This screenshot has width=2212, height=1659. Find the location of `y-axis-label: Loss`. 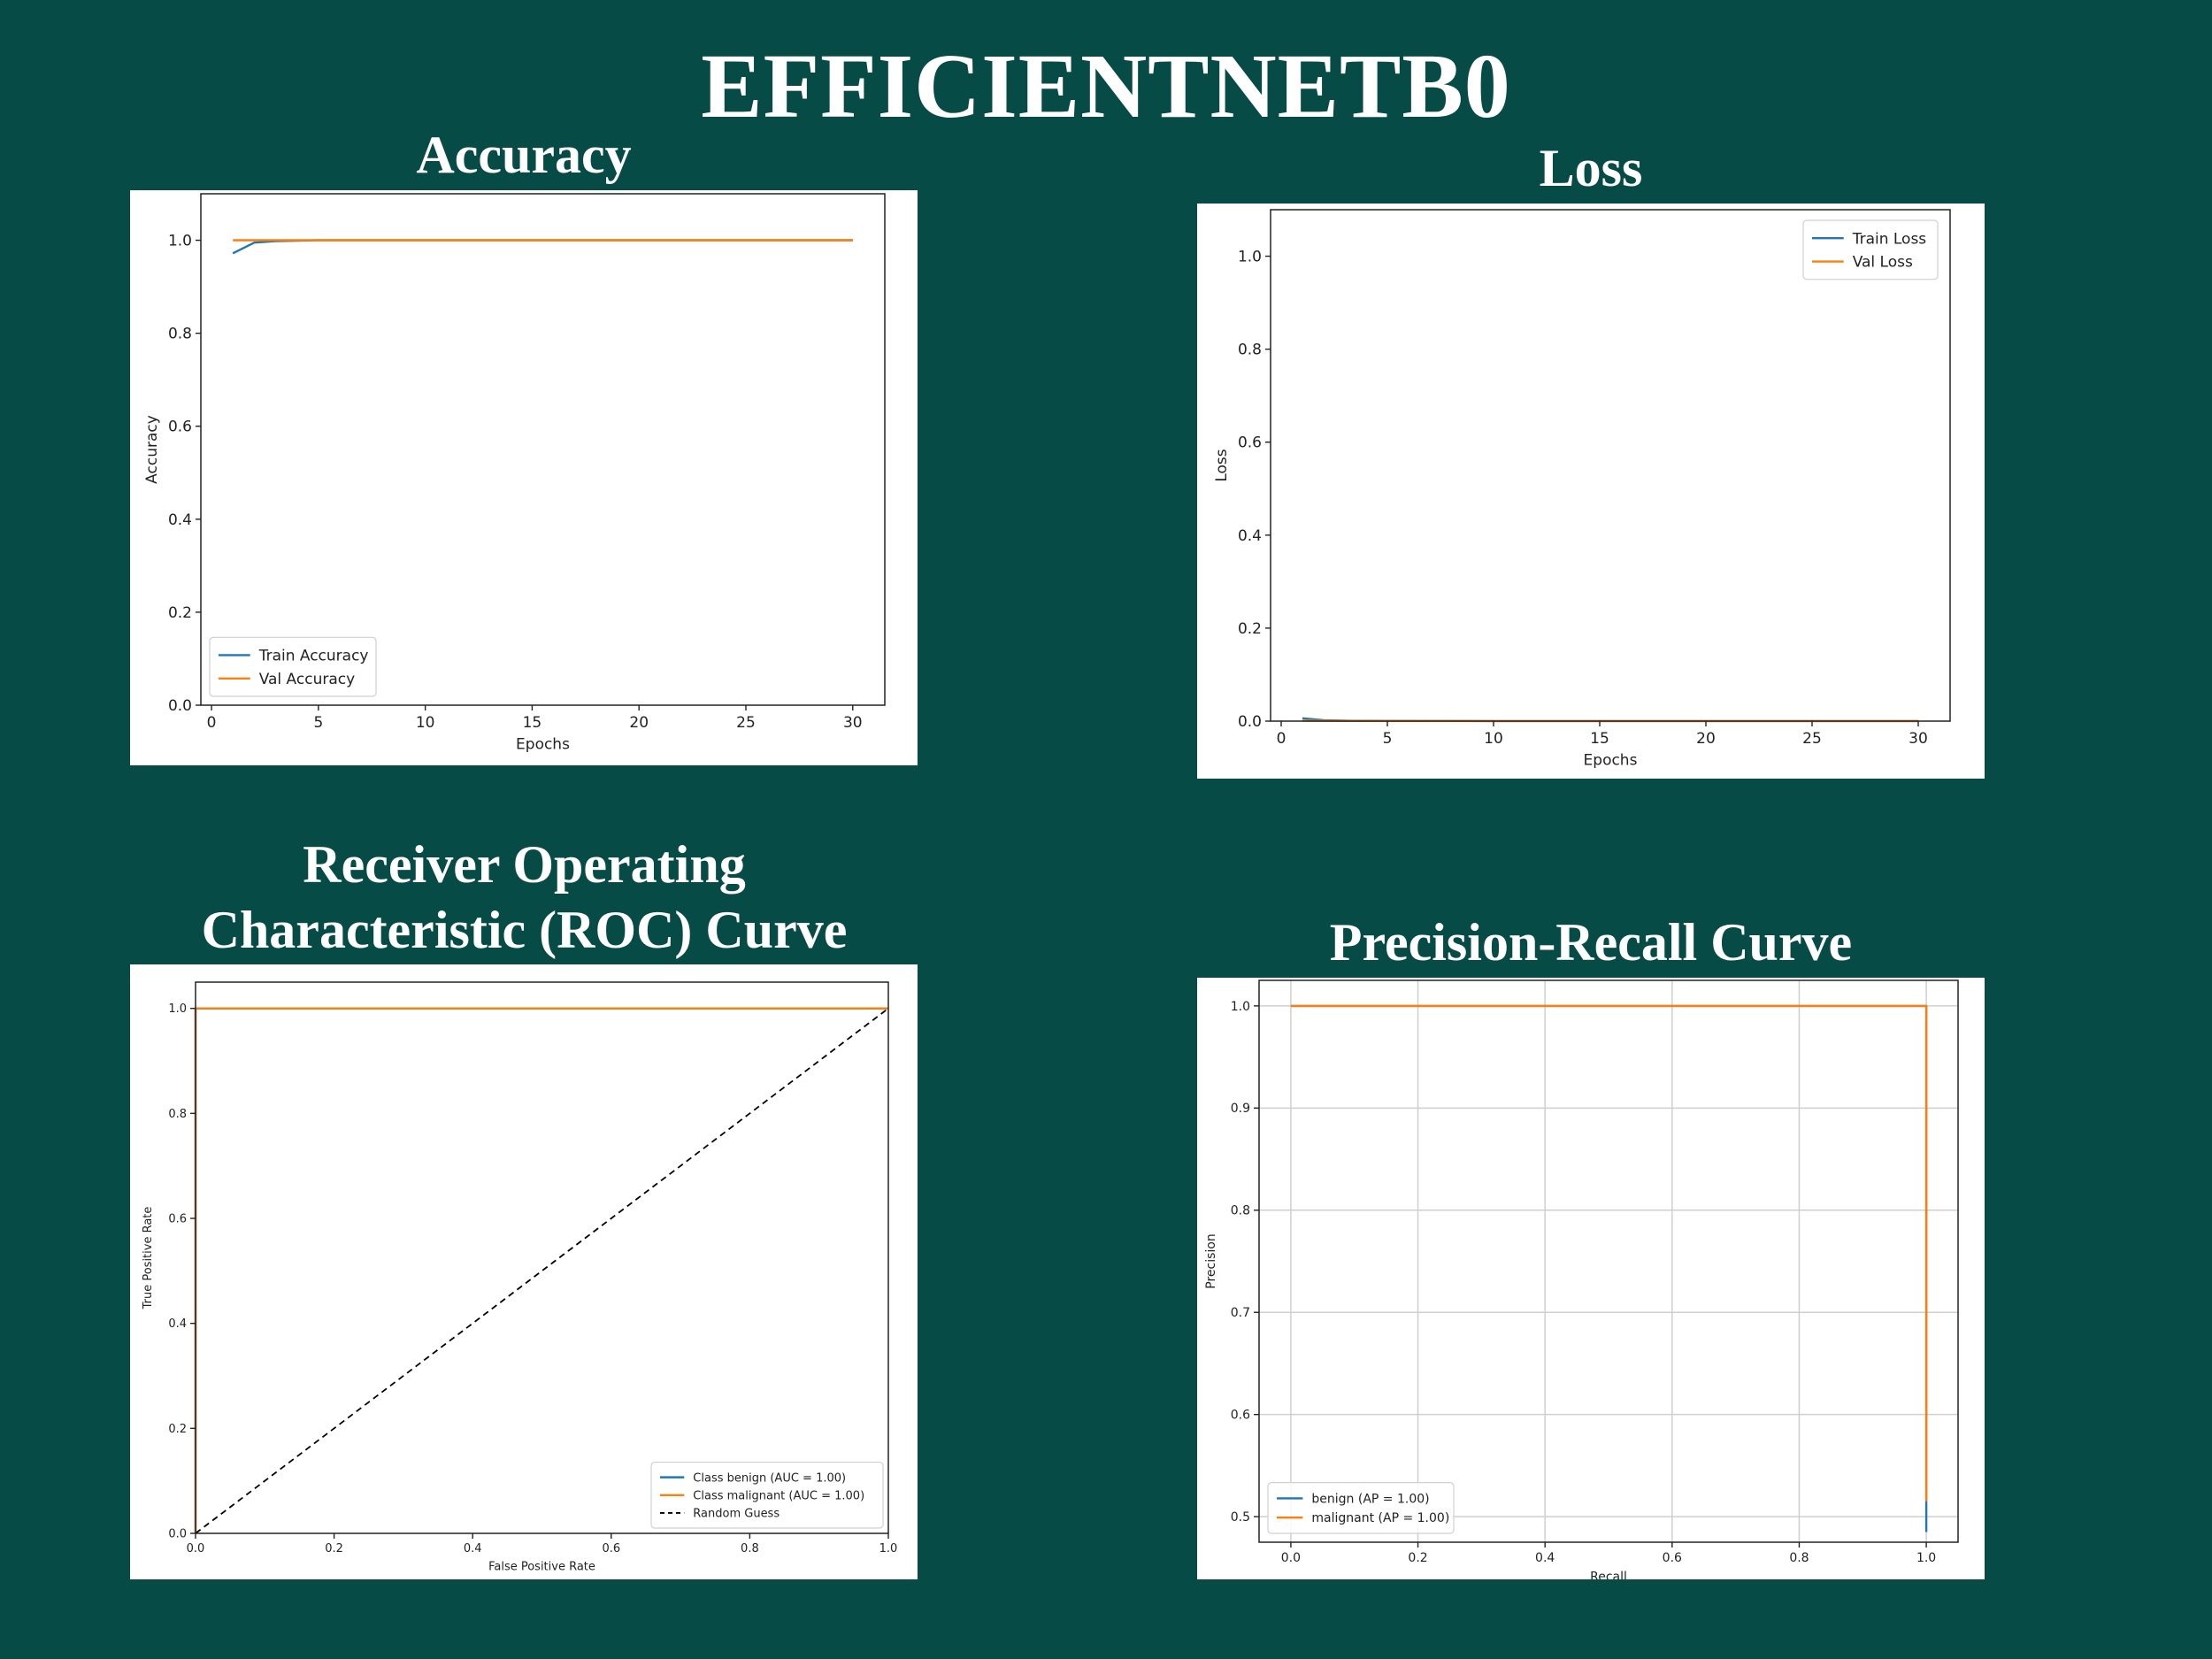

y-axis-label: Loss is located at coordinates (1222, 465).